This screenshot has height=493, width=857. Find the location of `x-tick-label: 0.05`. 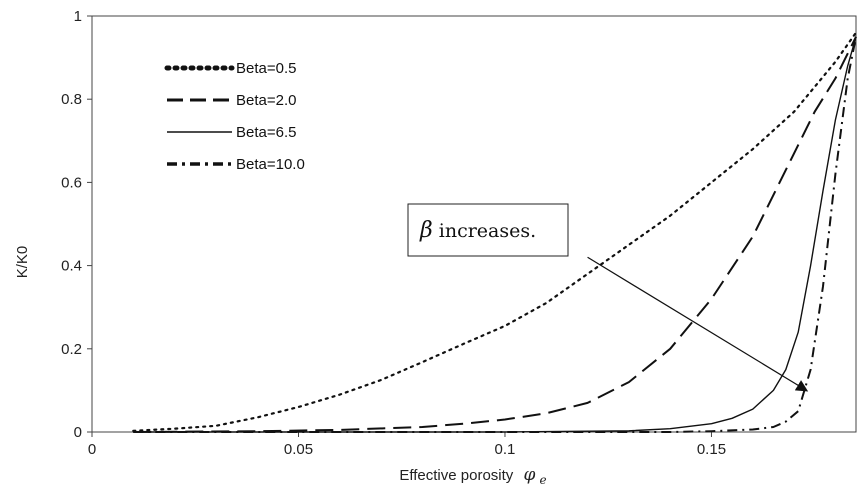

x-tick-label: 0.05 is located at coordinates (298, 449).